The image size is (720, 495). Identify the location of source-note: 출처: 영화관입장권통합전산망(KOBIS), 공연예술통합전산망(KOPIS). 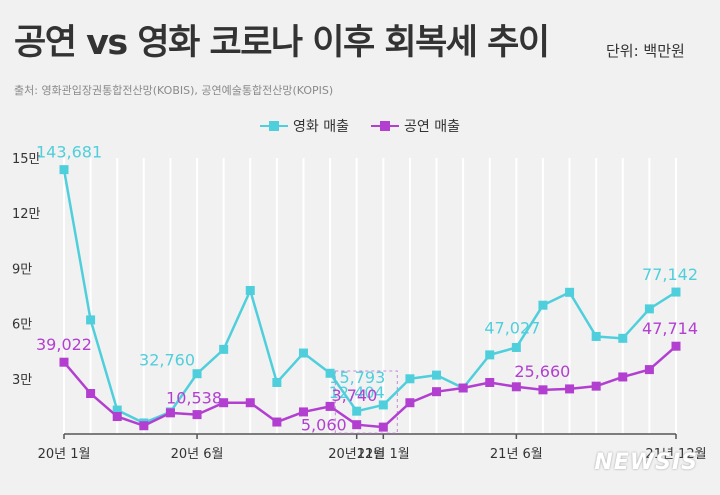
(174, 90).